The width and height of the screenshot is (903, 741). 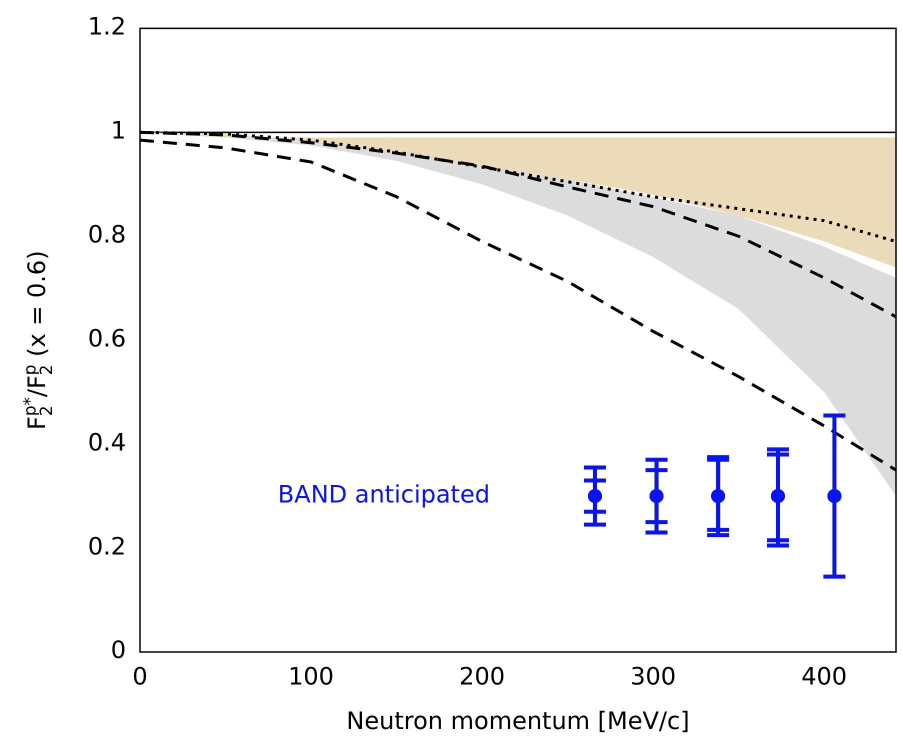 What do you see at coordinates (118, 130) in the screenshot?
I see `y-tick-label: 1` at bounding box center [118, 130].